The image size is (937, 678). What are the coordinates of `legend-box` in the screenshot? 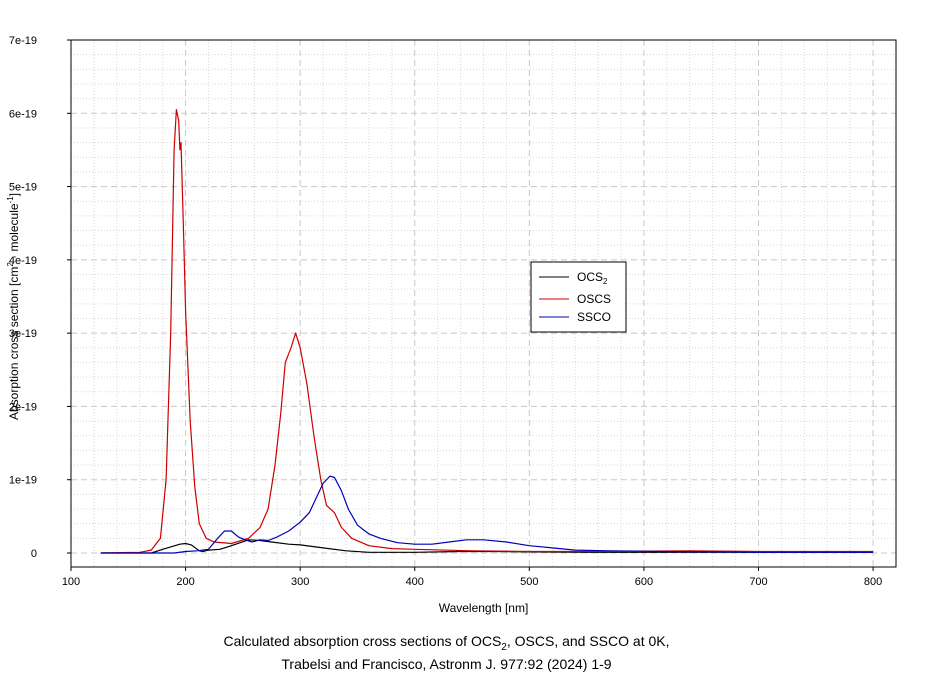 It's located at (578, 297).